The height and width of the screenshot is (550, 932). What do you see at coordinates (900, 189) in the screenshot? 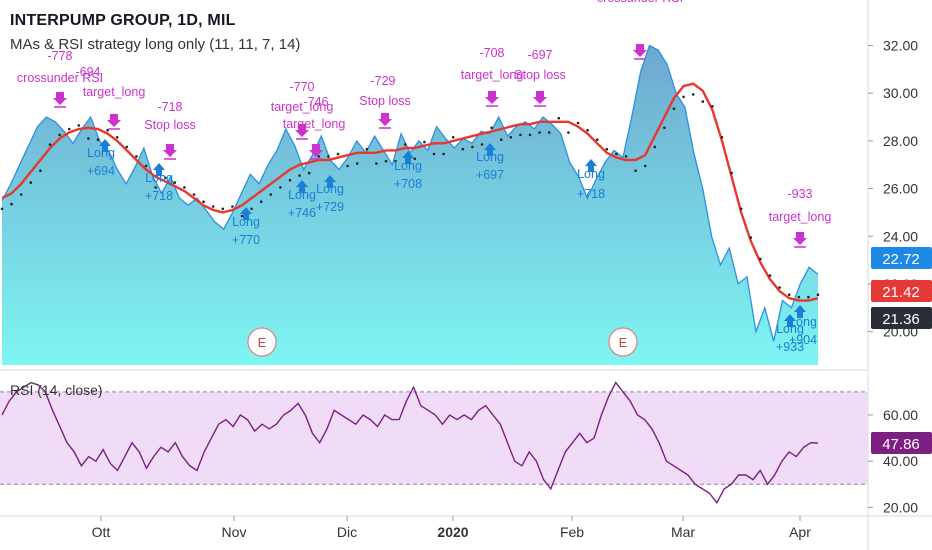
I see `price-tick-label: 26.00` at bounding box center [900, 189].